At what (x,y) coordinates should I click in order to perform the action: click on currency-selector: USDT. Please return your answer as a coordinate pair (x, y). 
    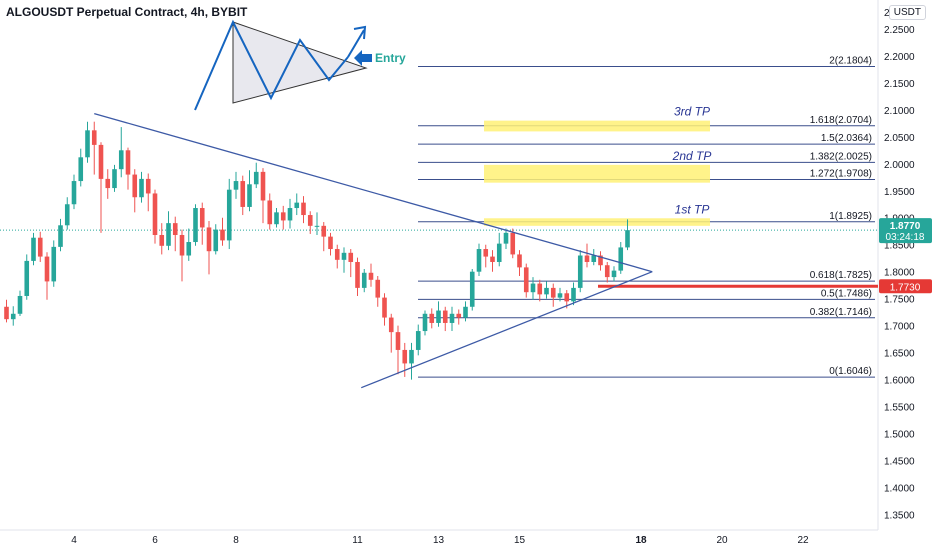
    Looking at the image, I should click on (907, 12).